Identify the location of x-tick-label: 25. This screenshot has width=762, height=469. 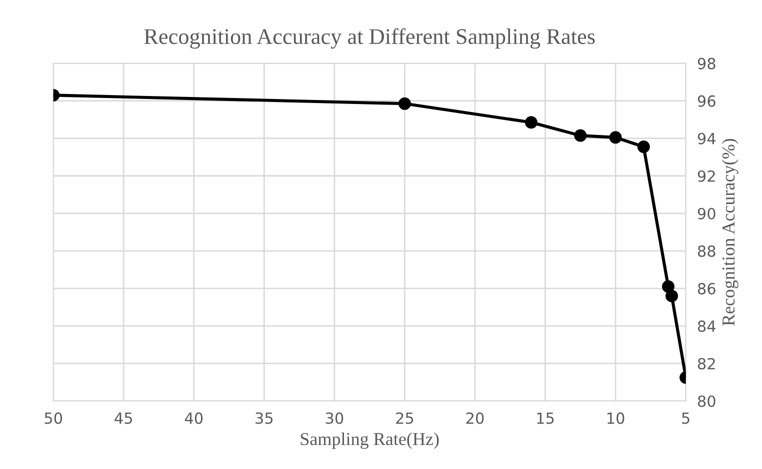
(405, 418).